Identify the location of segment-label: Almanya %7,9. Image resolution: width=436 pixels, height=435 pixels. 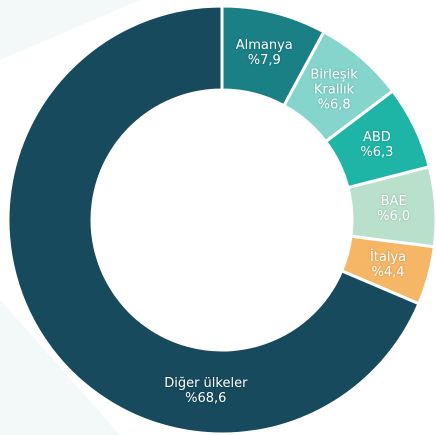
(264, 53).